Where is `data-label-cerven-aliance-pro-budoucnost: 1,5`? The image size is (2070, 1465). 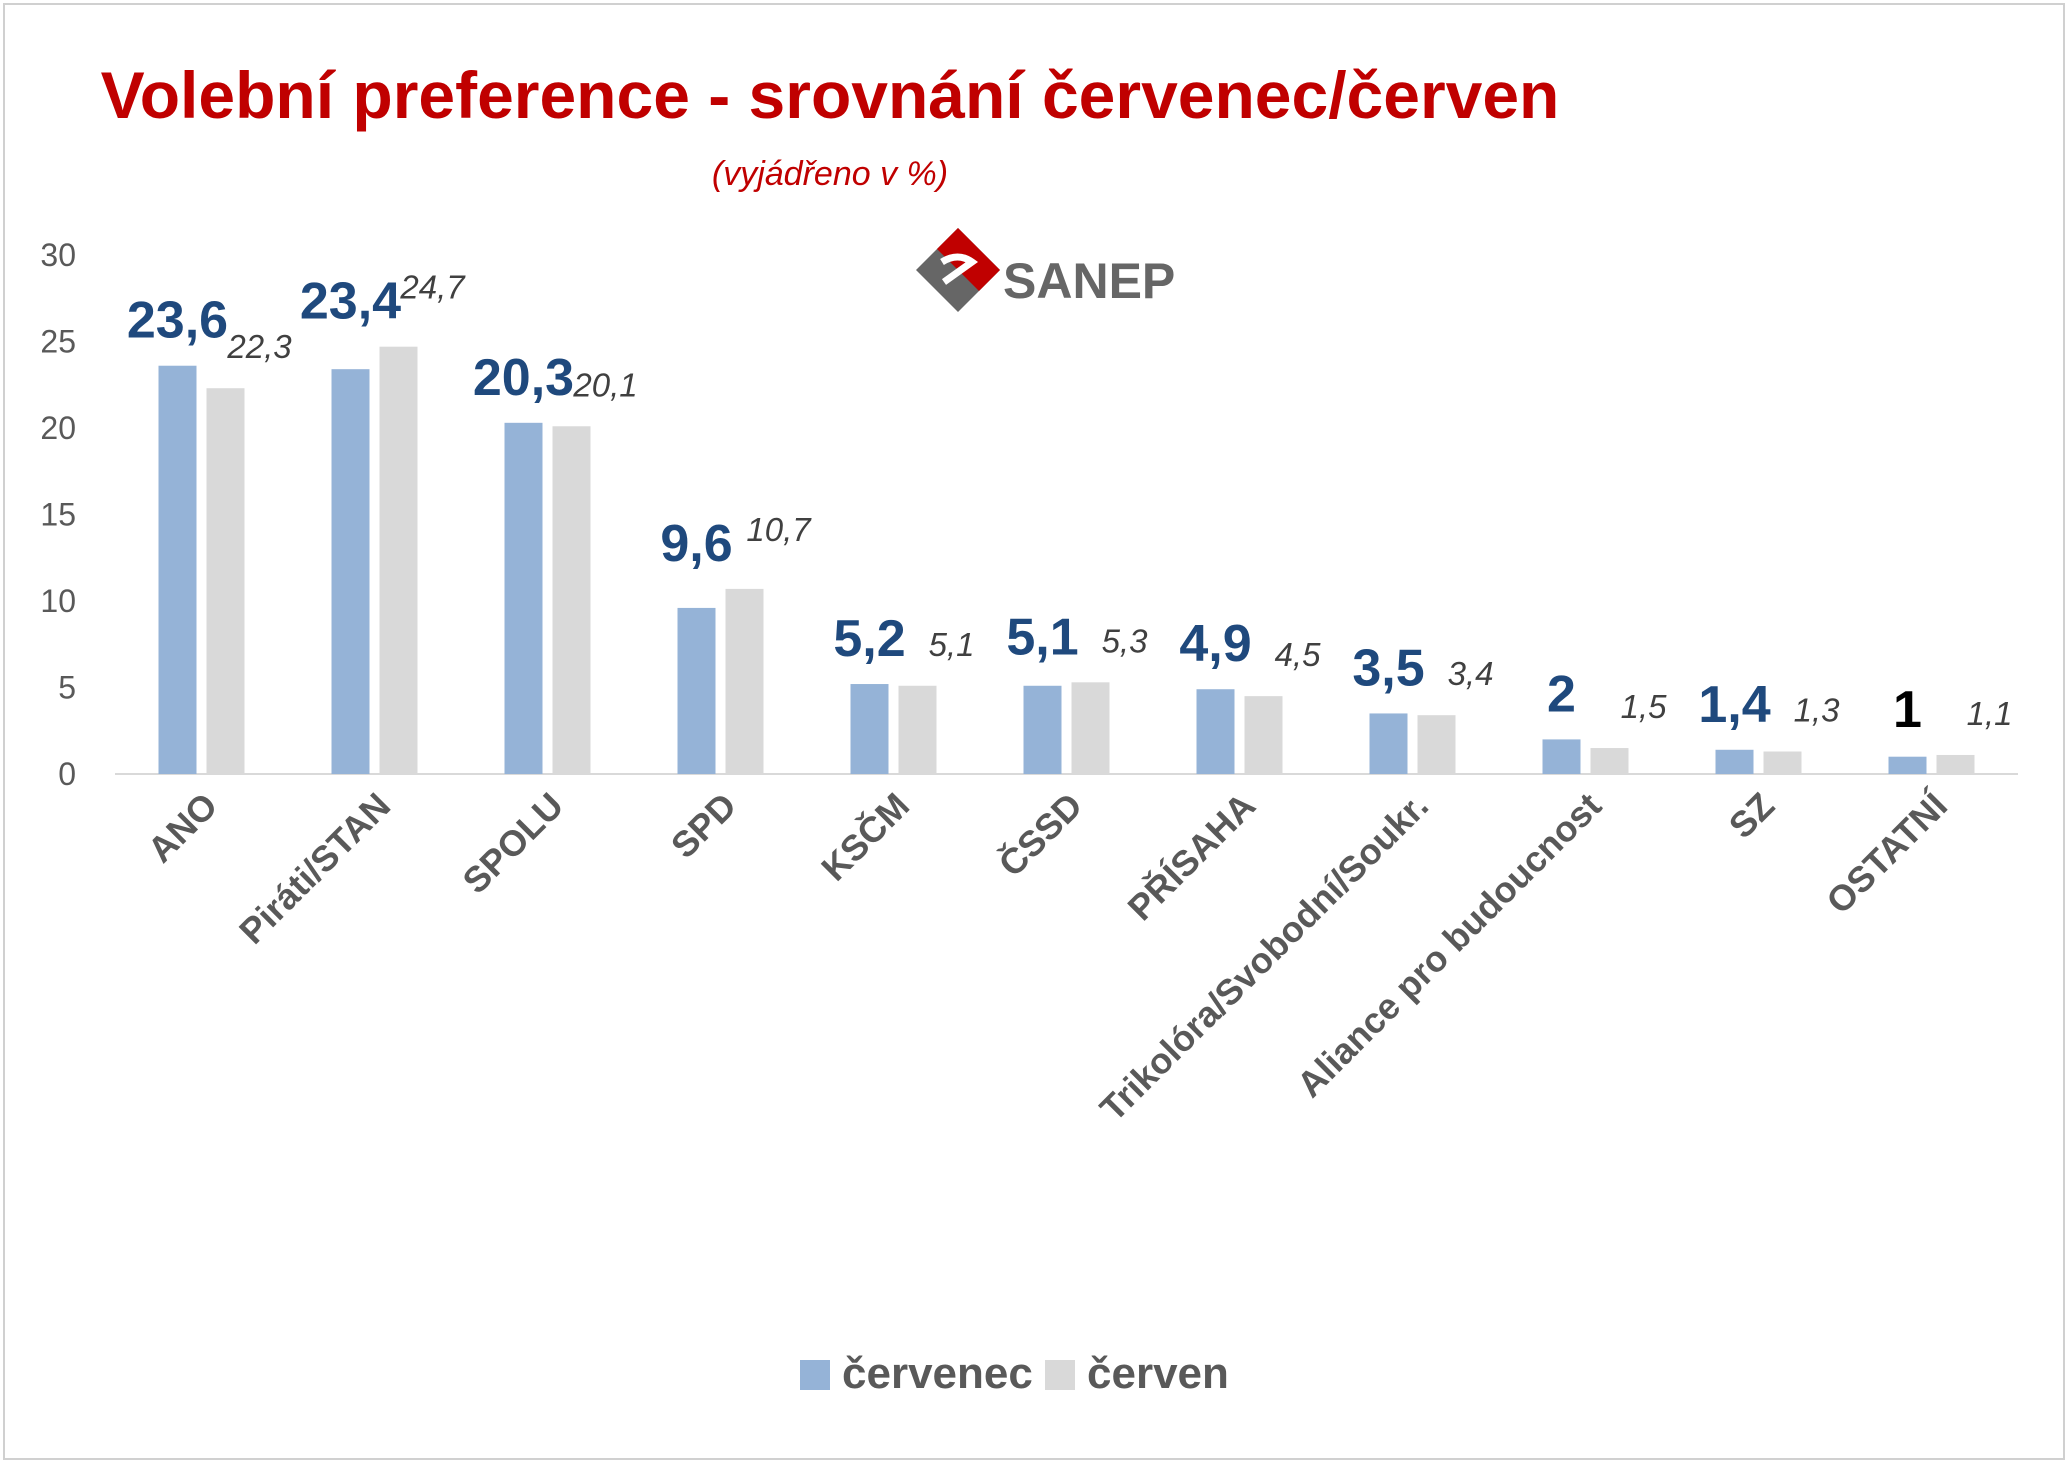 data-label-cerven-aliance-pro-budoucnost: 1,5 is located at coordinates (1644, 706).